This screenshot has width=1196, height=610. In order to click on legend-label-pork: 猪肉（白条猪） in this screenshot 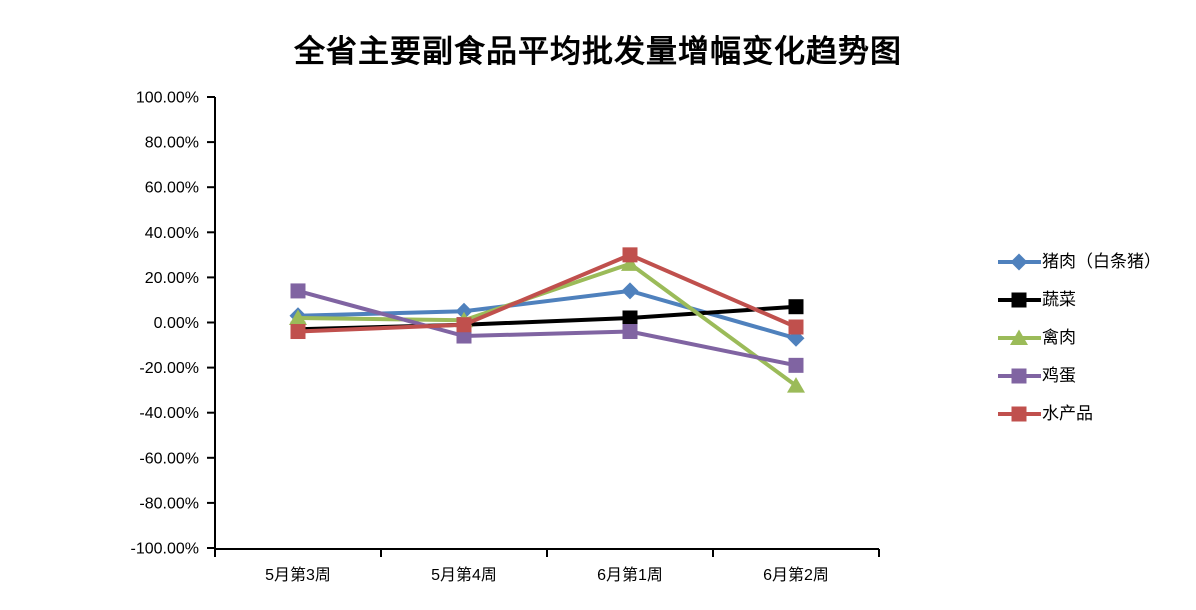, I will do `click(1101, 261)`.